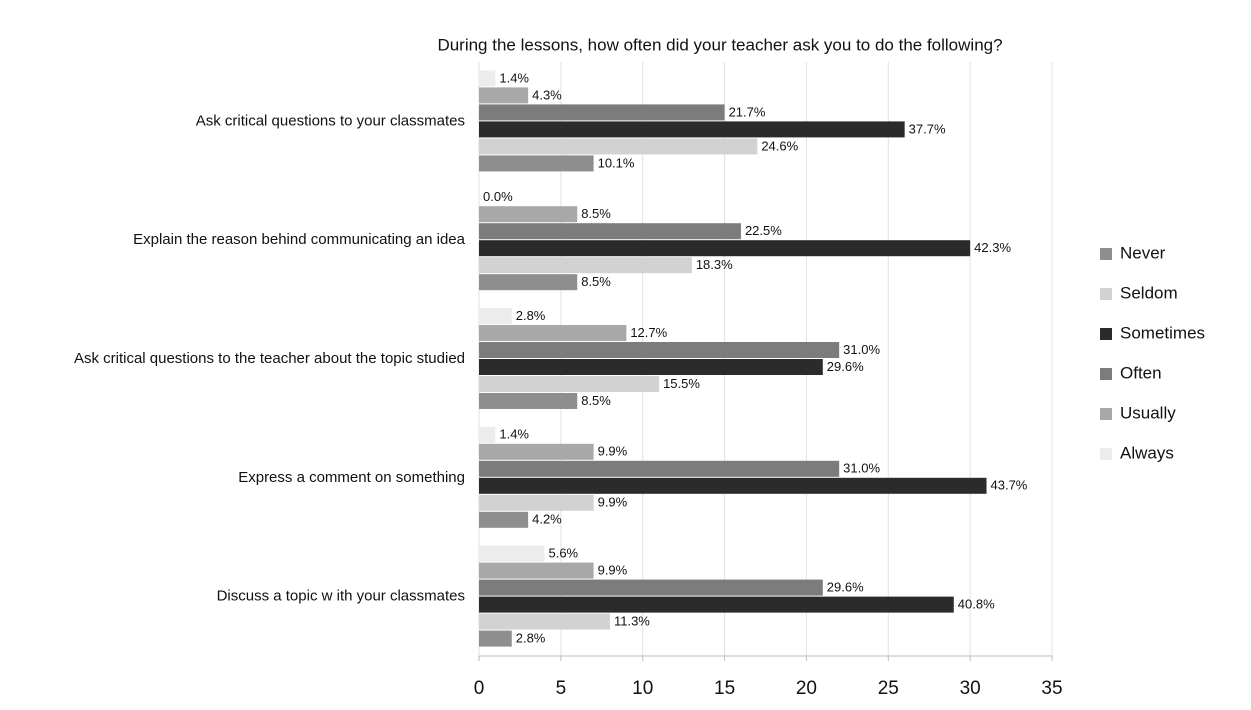 Image resolution: width=1251 pixels, height=710 pixels. I want to click on category-label: Discuss a topic w ith your classmates, so click(341, 596).